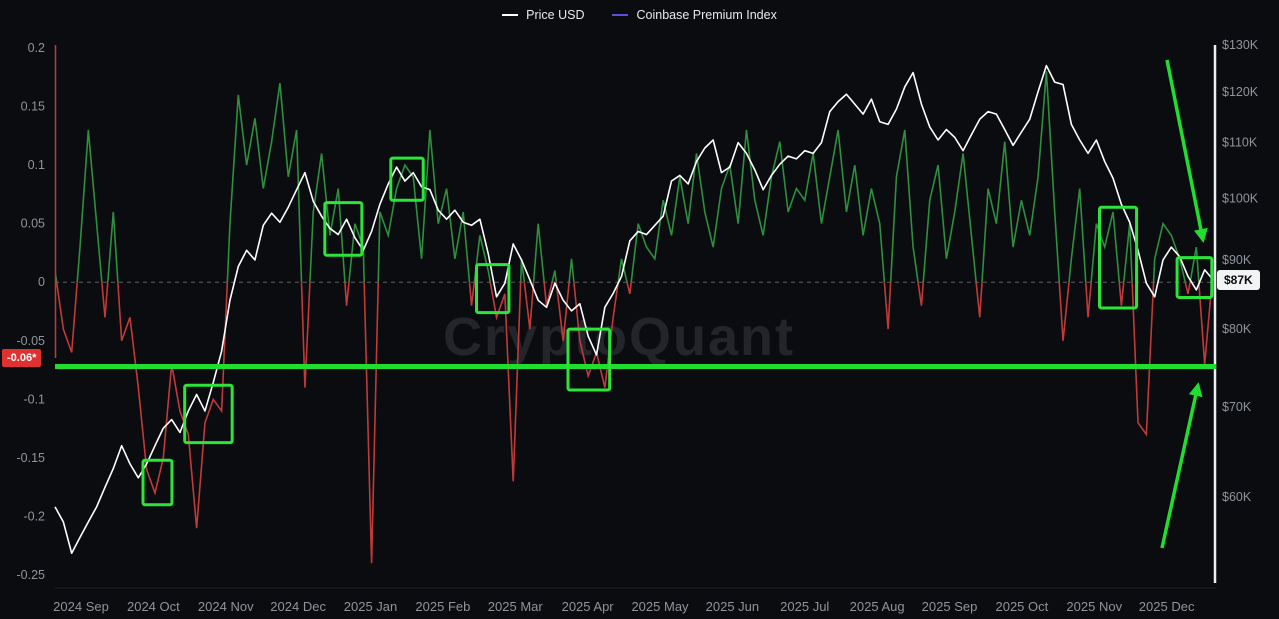 The image size is (1279, 619). What do you see at coordinates (33, 224) in the screenshot?
I see `left-axis-label: 0.05` at bounding box center [33, 224].